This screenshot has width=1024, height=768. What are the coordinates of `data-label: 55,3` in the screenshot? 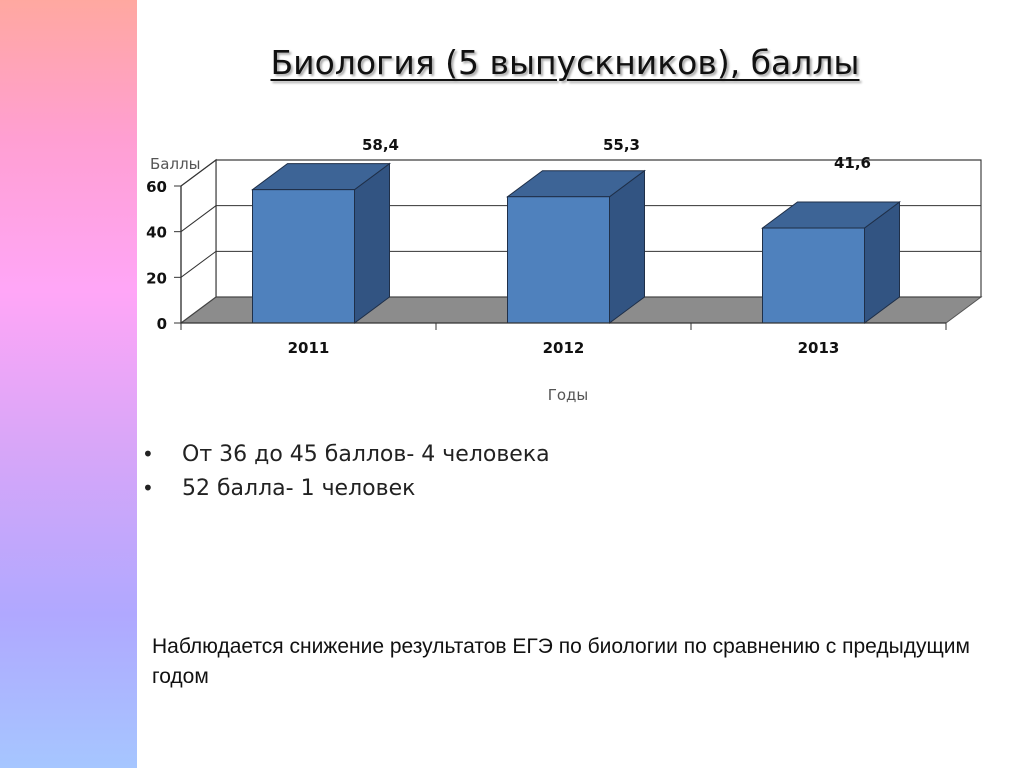 It's located at (621, 145).